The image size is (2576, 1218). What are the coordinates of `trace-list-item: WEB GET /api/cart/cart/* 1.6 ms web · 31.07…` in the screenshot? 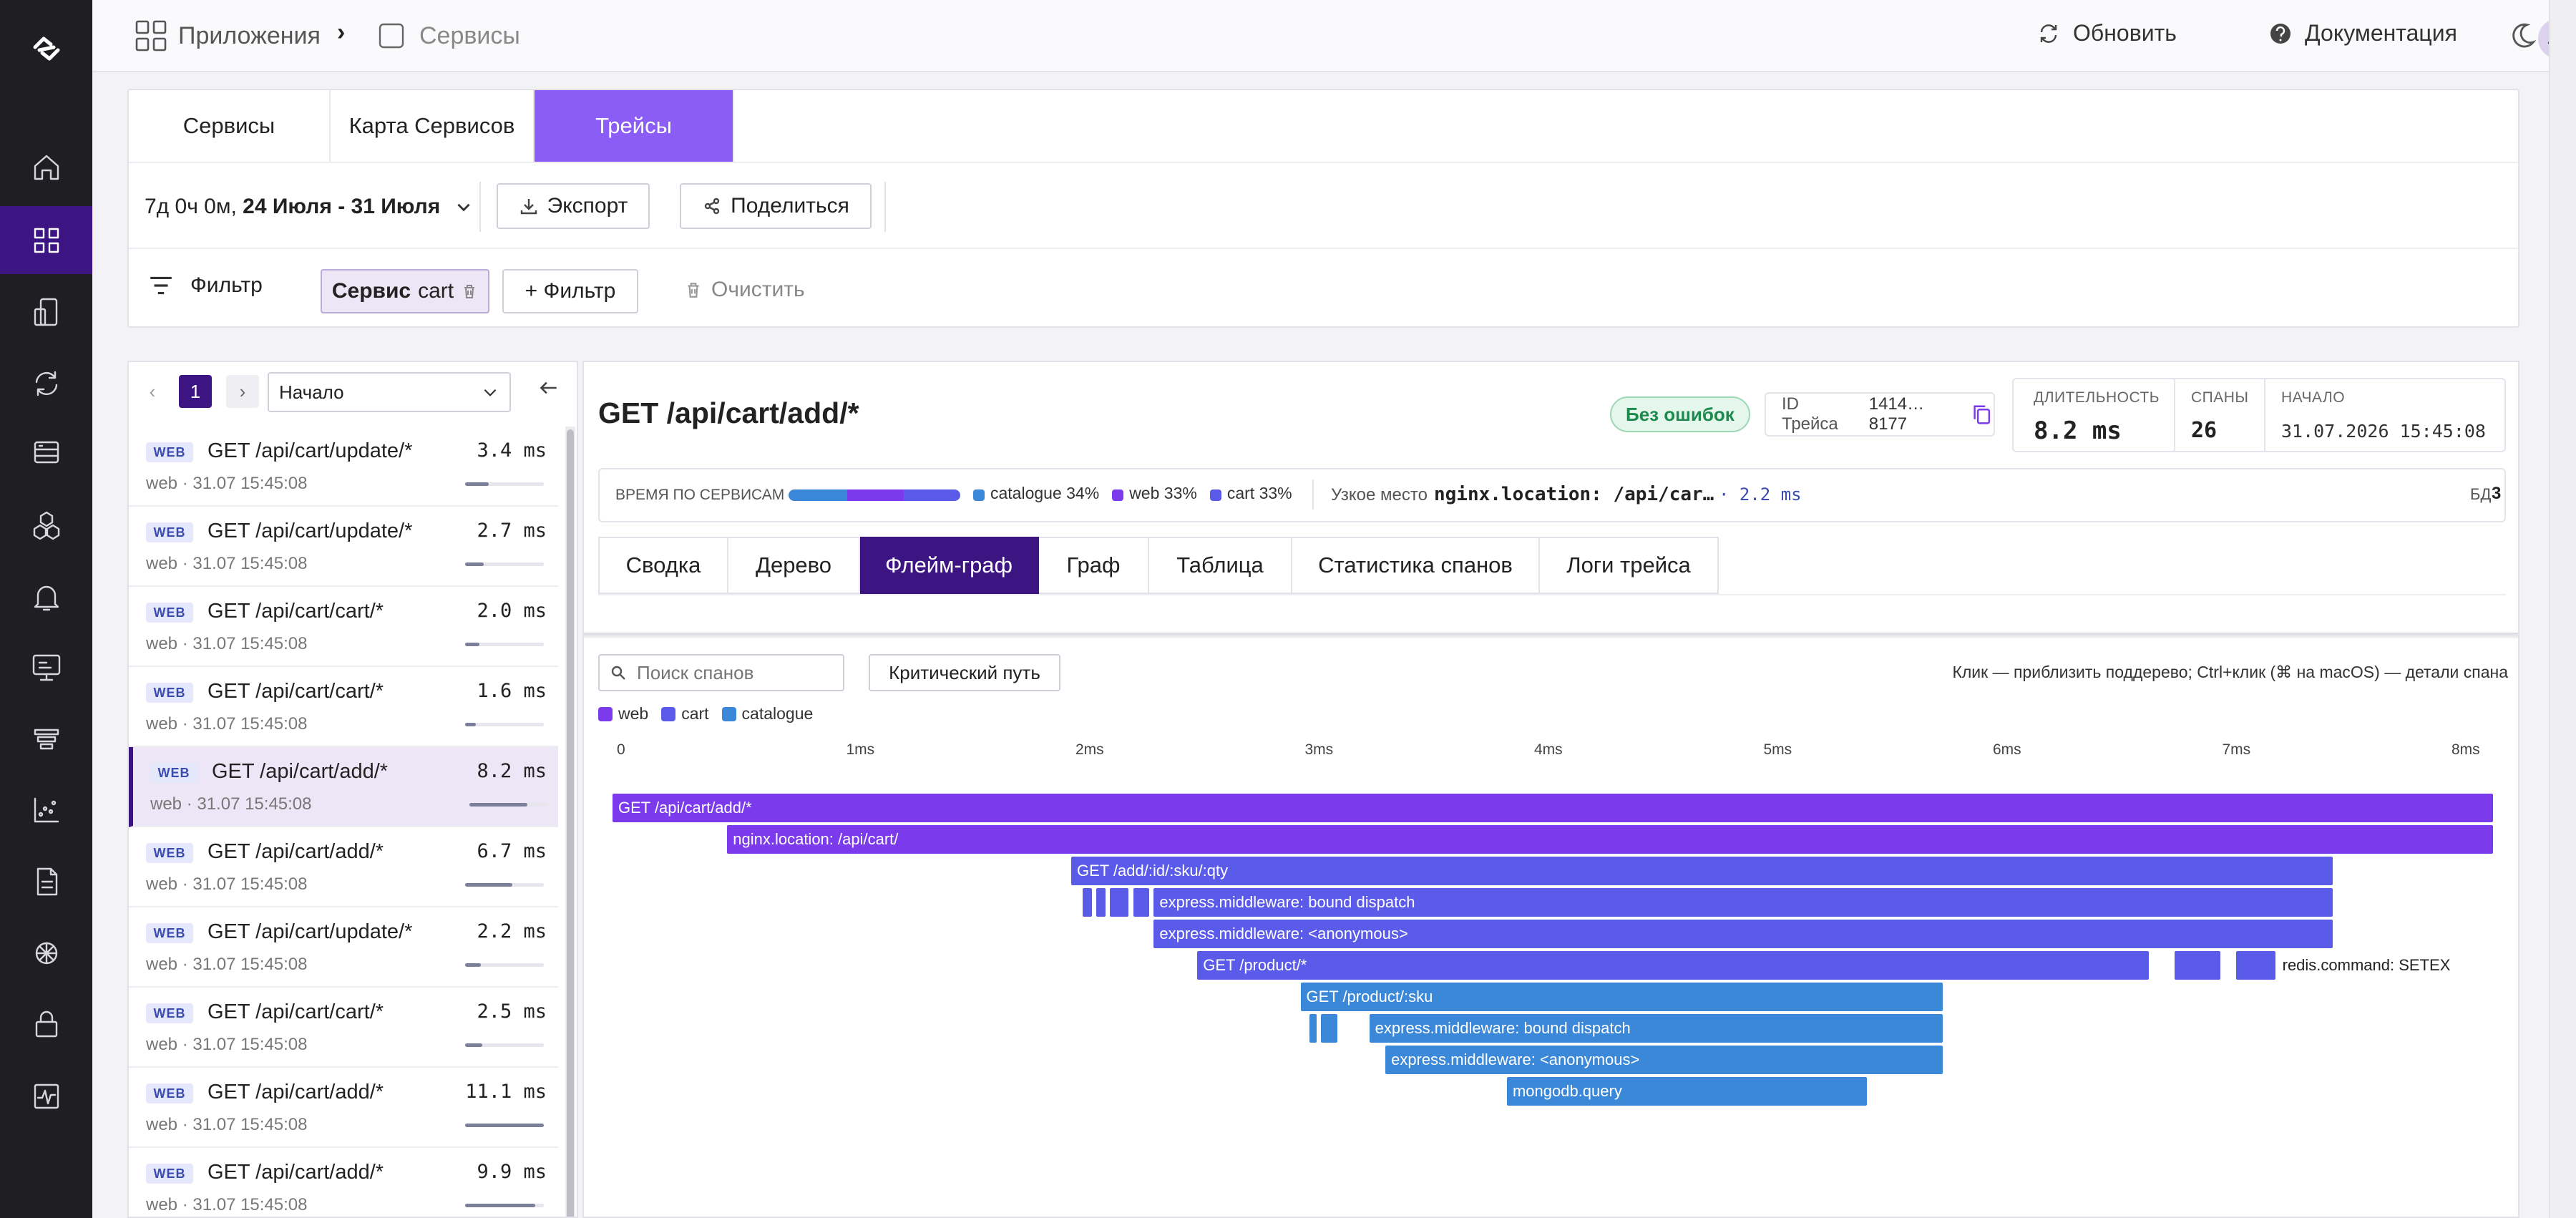 It's located at (343, 707).